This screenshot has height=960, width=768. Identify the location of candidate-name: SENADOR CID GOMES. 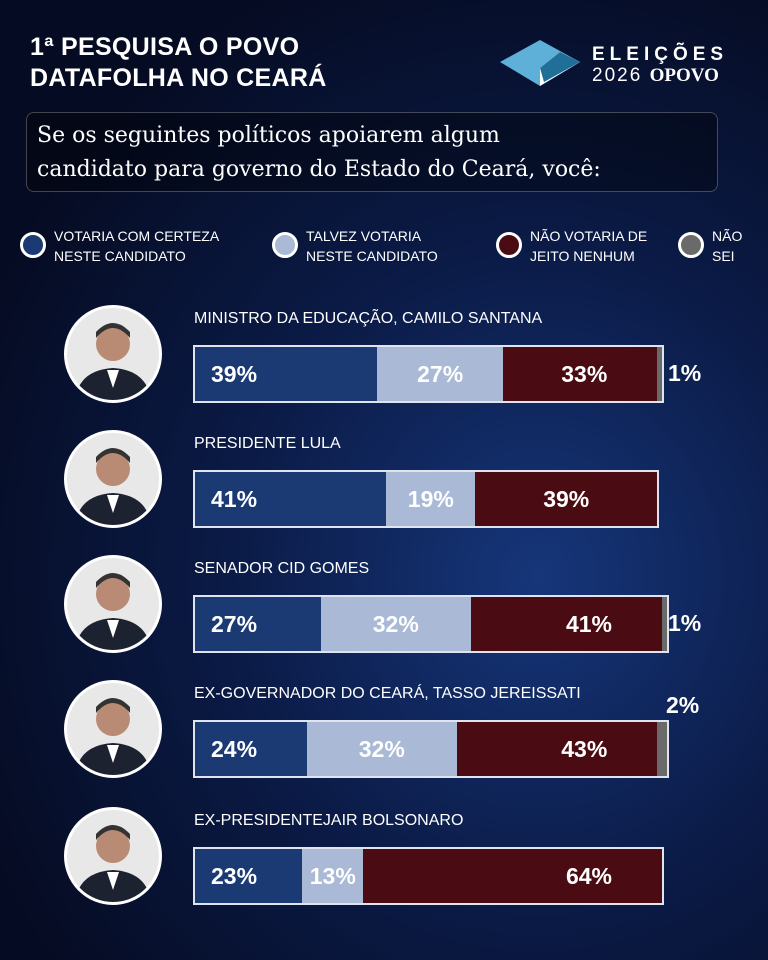
(282, 568).